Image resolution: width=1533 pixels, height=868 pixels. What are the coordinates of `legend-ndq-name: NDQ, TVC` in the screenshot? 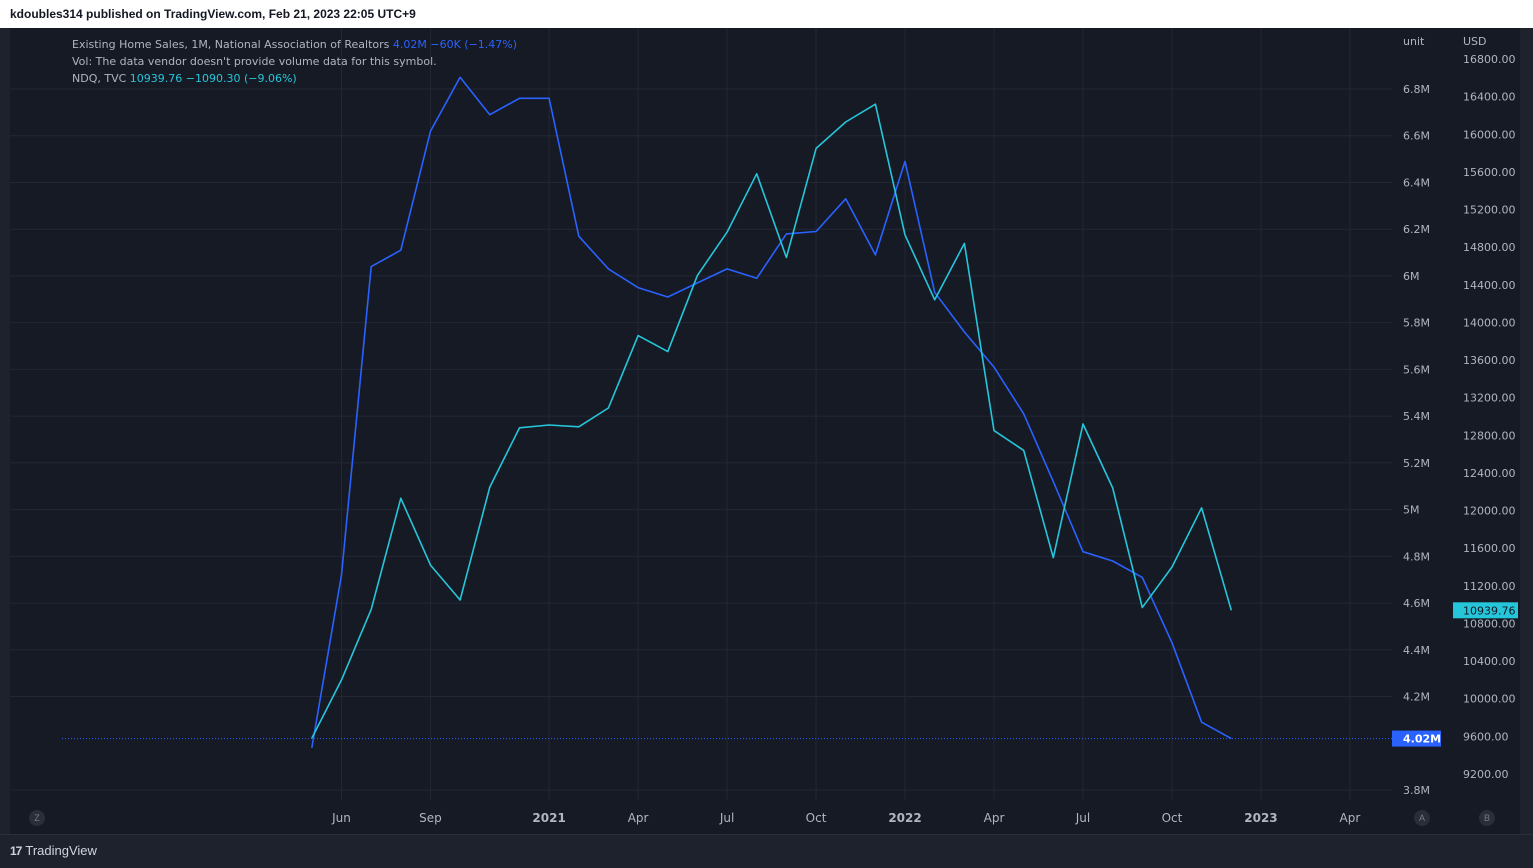 It's located at (99, 78).